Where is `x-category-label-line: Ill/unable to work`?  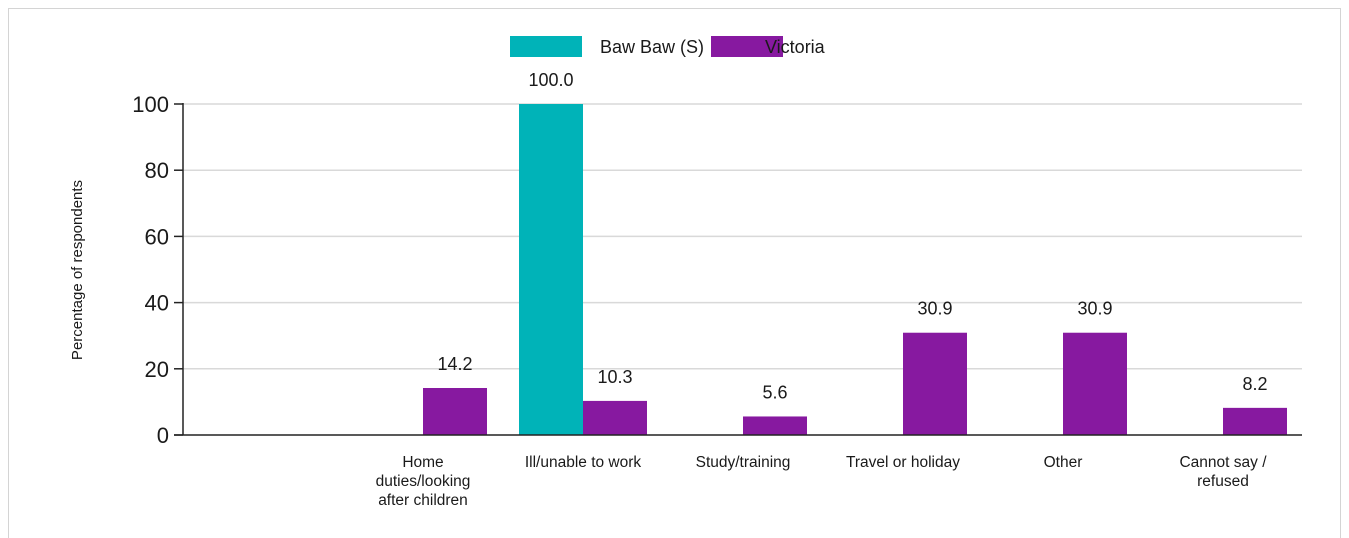
x-category-label-line: Ill/unable to work is located at coordinates (583, 462).